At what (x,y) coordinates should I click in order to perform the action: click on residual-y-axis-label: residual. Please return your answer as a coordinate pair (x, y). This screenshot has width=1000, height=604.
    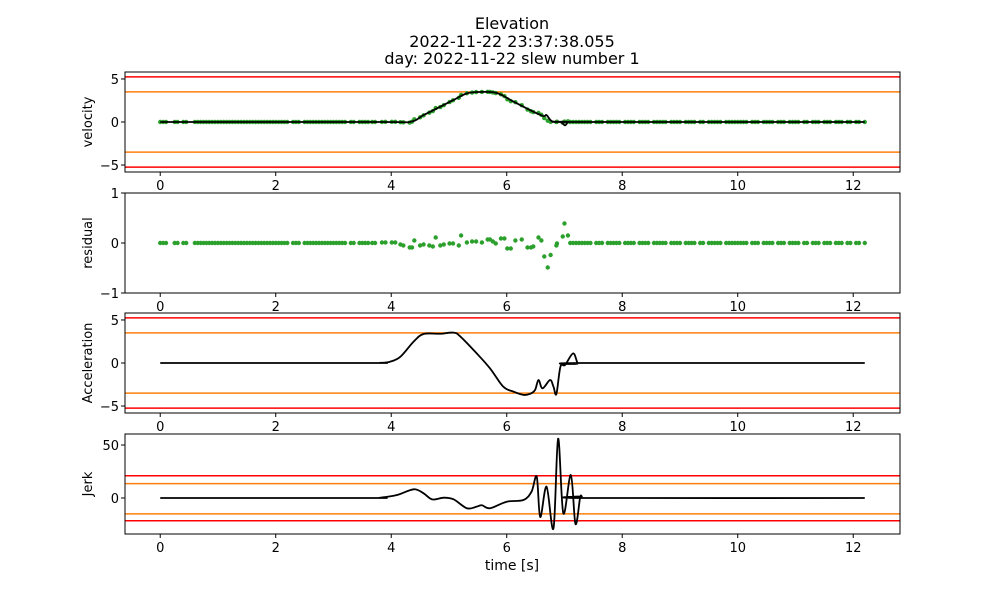
    Looking at the image, I should click on (88, 243).